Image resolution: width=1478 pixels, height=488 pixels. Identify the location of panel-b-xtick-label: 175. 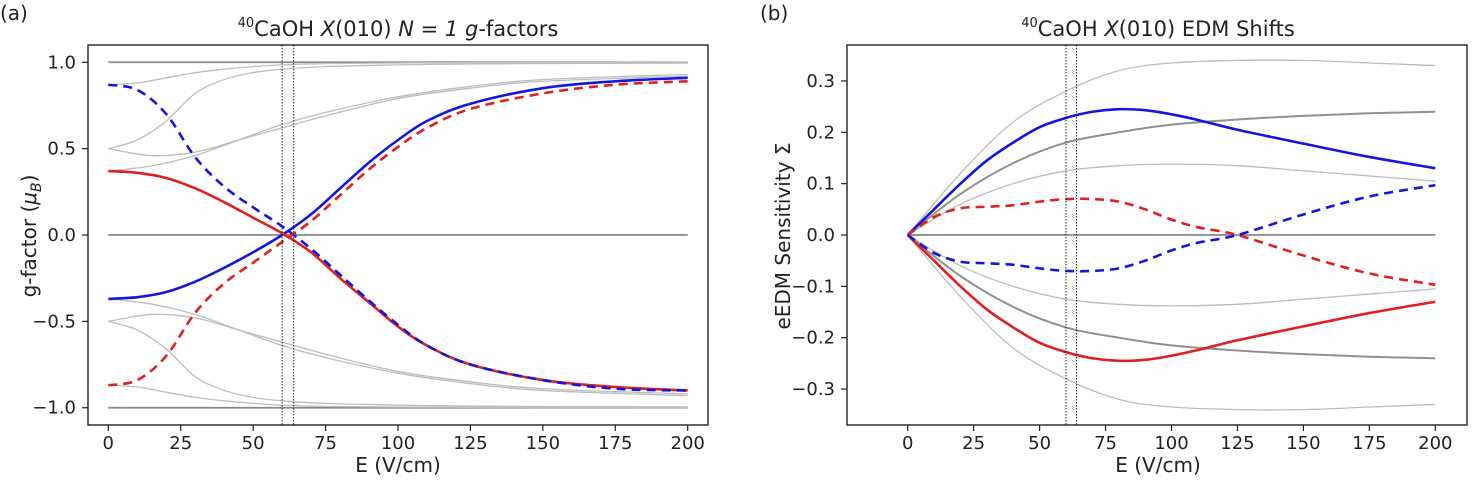
(1369, 443).